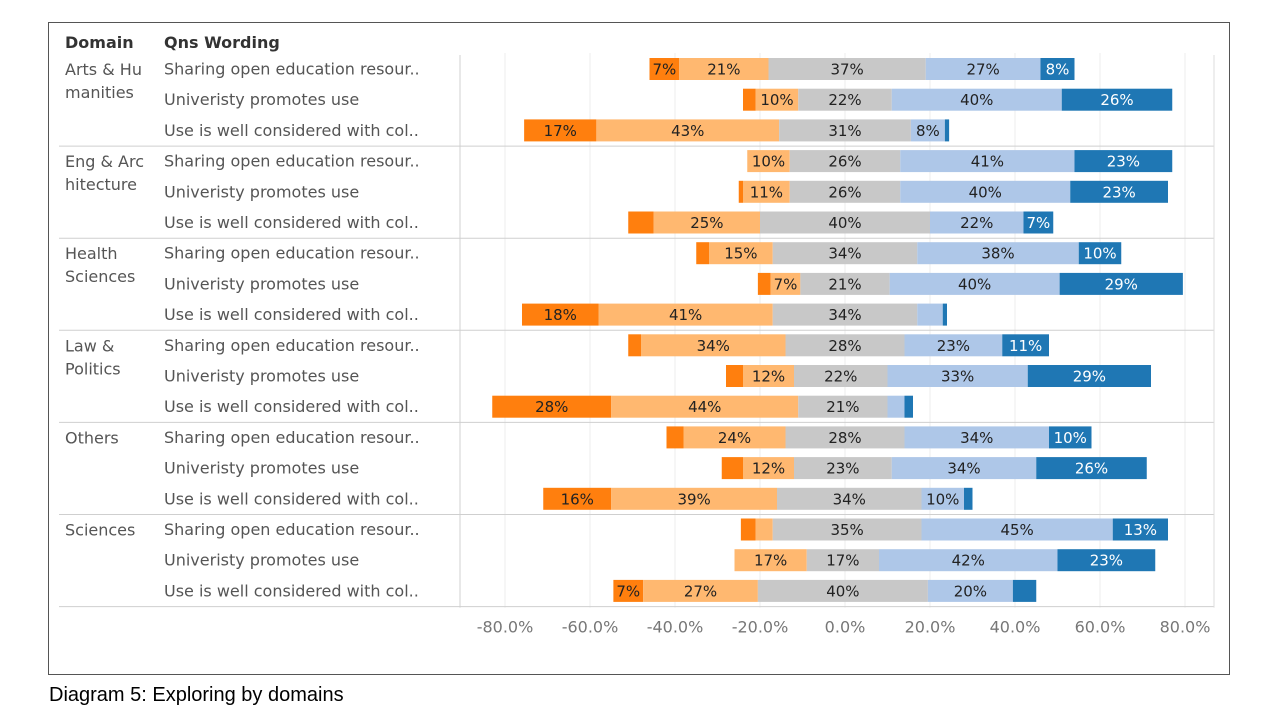 The height and width of the screenshot is (720, 1280). What do you see at coordinates (99, 92) in the screenshot?
I see `domain-label: manities` at bounding box center [99, 92].